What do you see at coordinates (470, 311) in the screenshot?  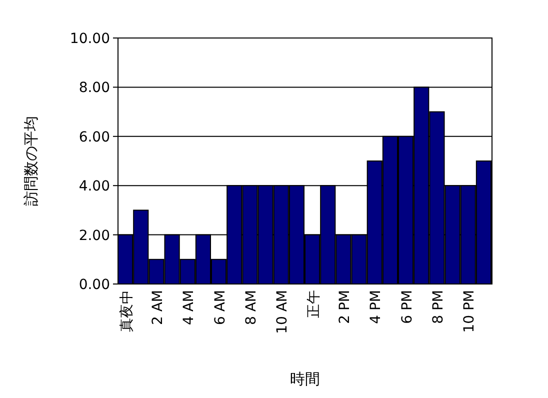 I see `x-tick-label: 10 PM` at bounding box center [470, 311].